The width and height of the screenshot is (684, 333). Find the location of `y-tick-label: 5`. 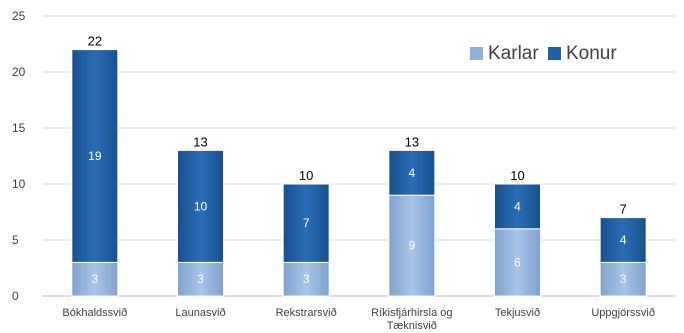

y-tick-label: 5 is located at coordinates (15, 240).